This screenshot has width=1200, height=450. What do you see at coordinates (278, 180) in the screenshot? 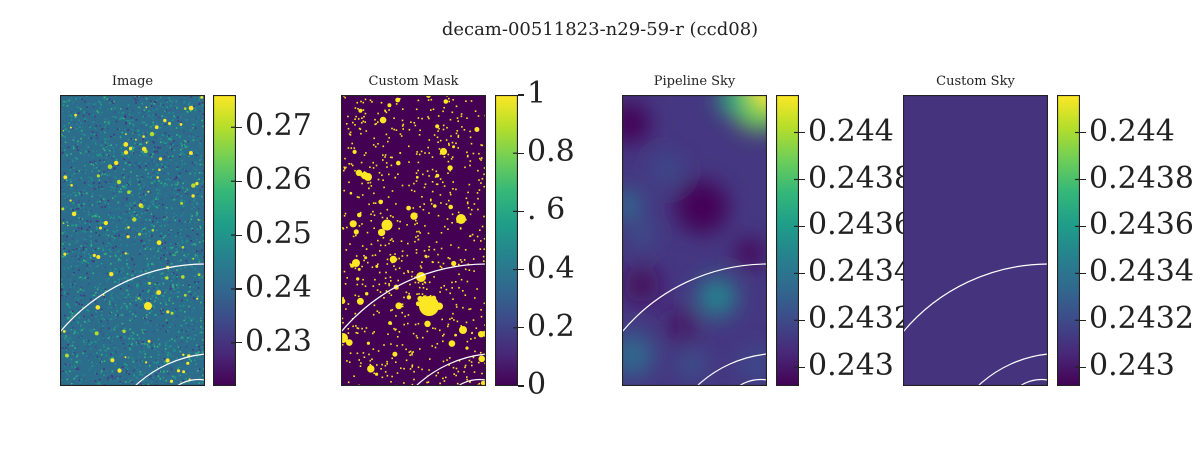
I see `colorbar-tick-label: 0.26` at bounding box center [278, 180].